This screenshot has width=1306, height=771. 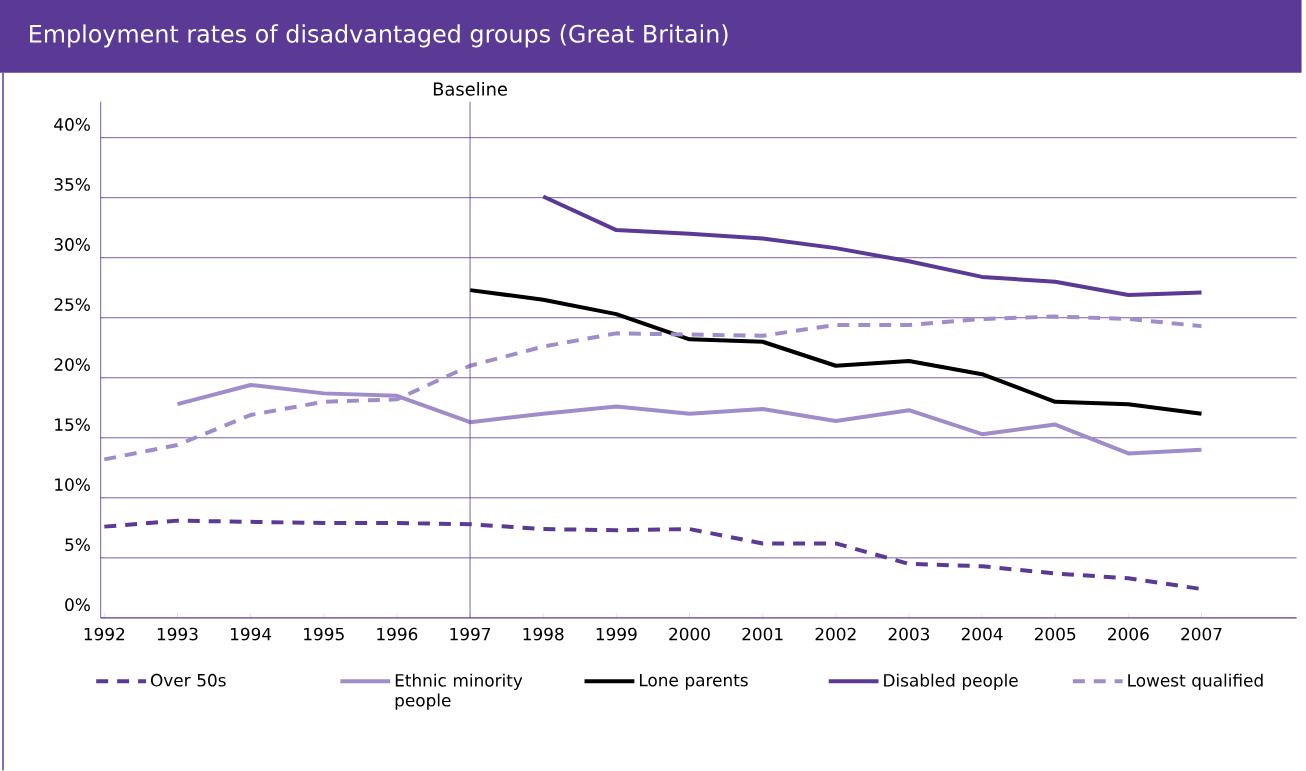 What do you see at coordinates (77, 605) in the screenshot?
I see `y-tick-label: 0%` at bounding box center [77, 605].